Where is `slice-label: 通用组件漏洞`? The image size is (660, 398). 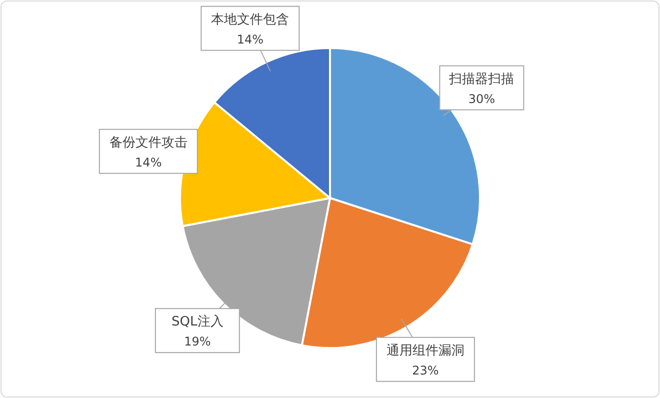 slice-label: 通用组件漏洞 is located at coordinates (425, 350).